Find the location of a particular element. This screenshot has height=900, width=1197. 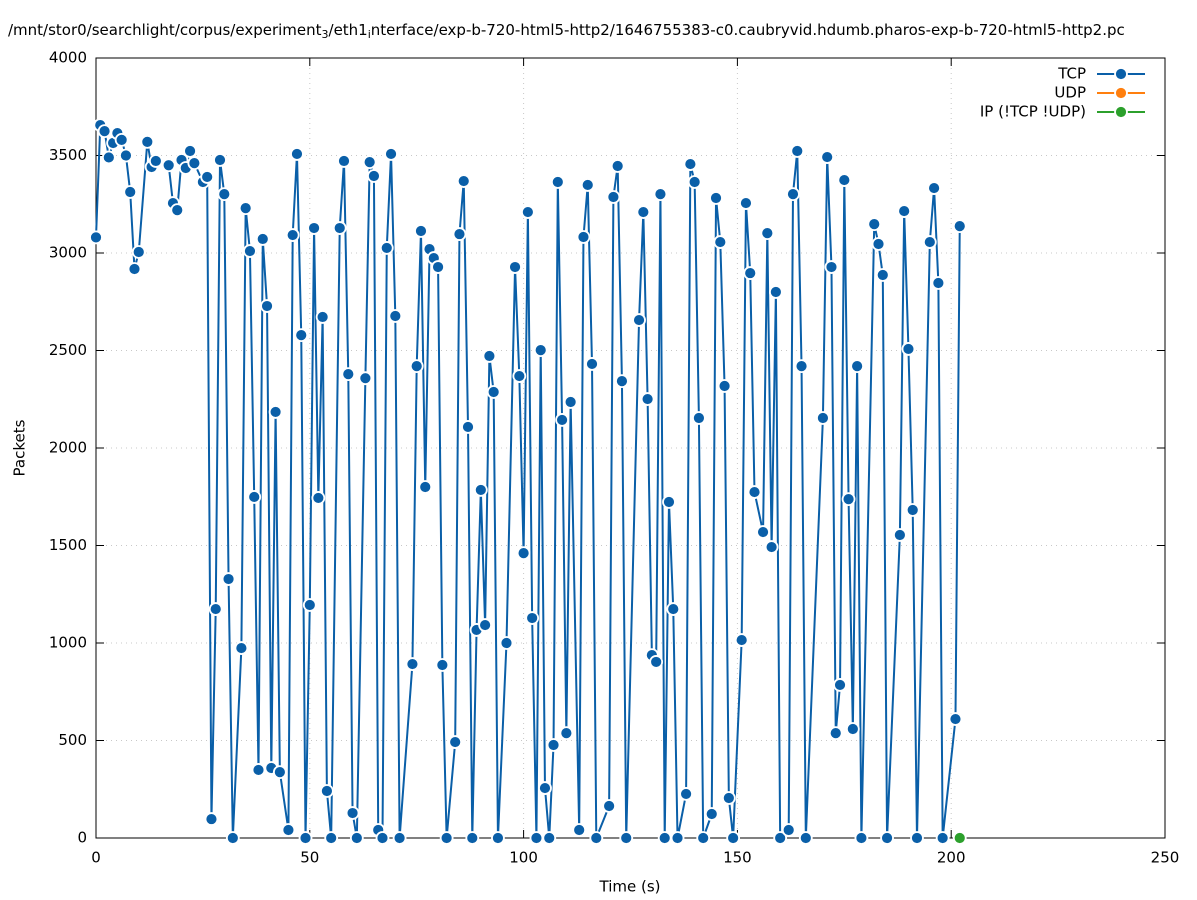

y-tick-label: 500 is located at coordinates (72, 740).